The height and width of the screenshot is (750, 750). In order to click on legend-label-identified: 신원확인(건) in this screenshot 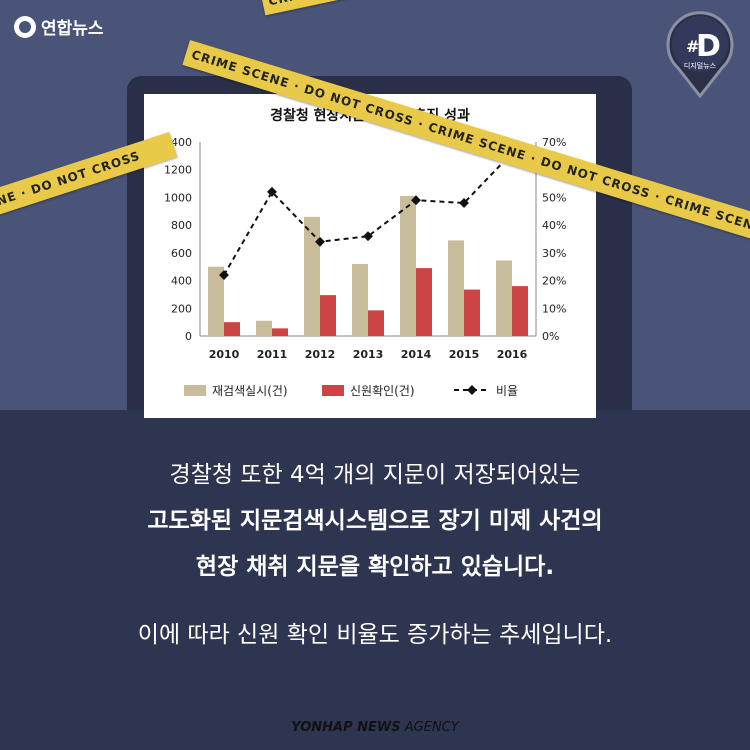, I will do `click(382, 391)`.